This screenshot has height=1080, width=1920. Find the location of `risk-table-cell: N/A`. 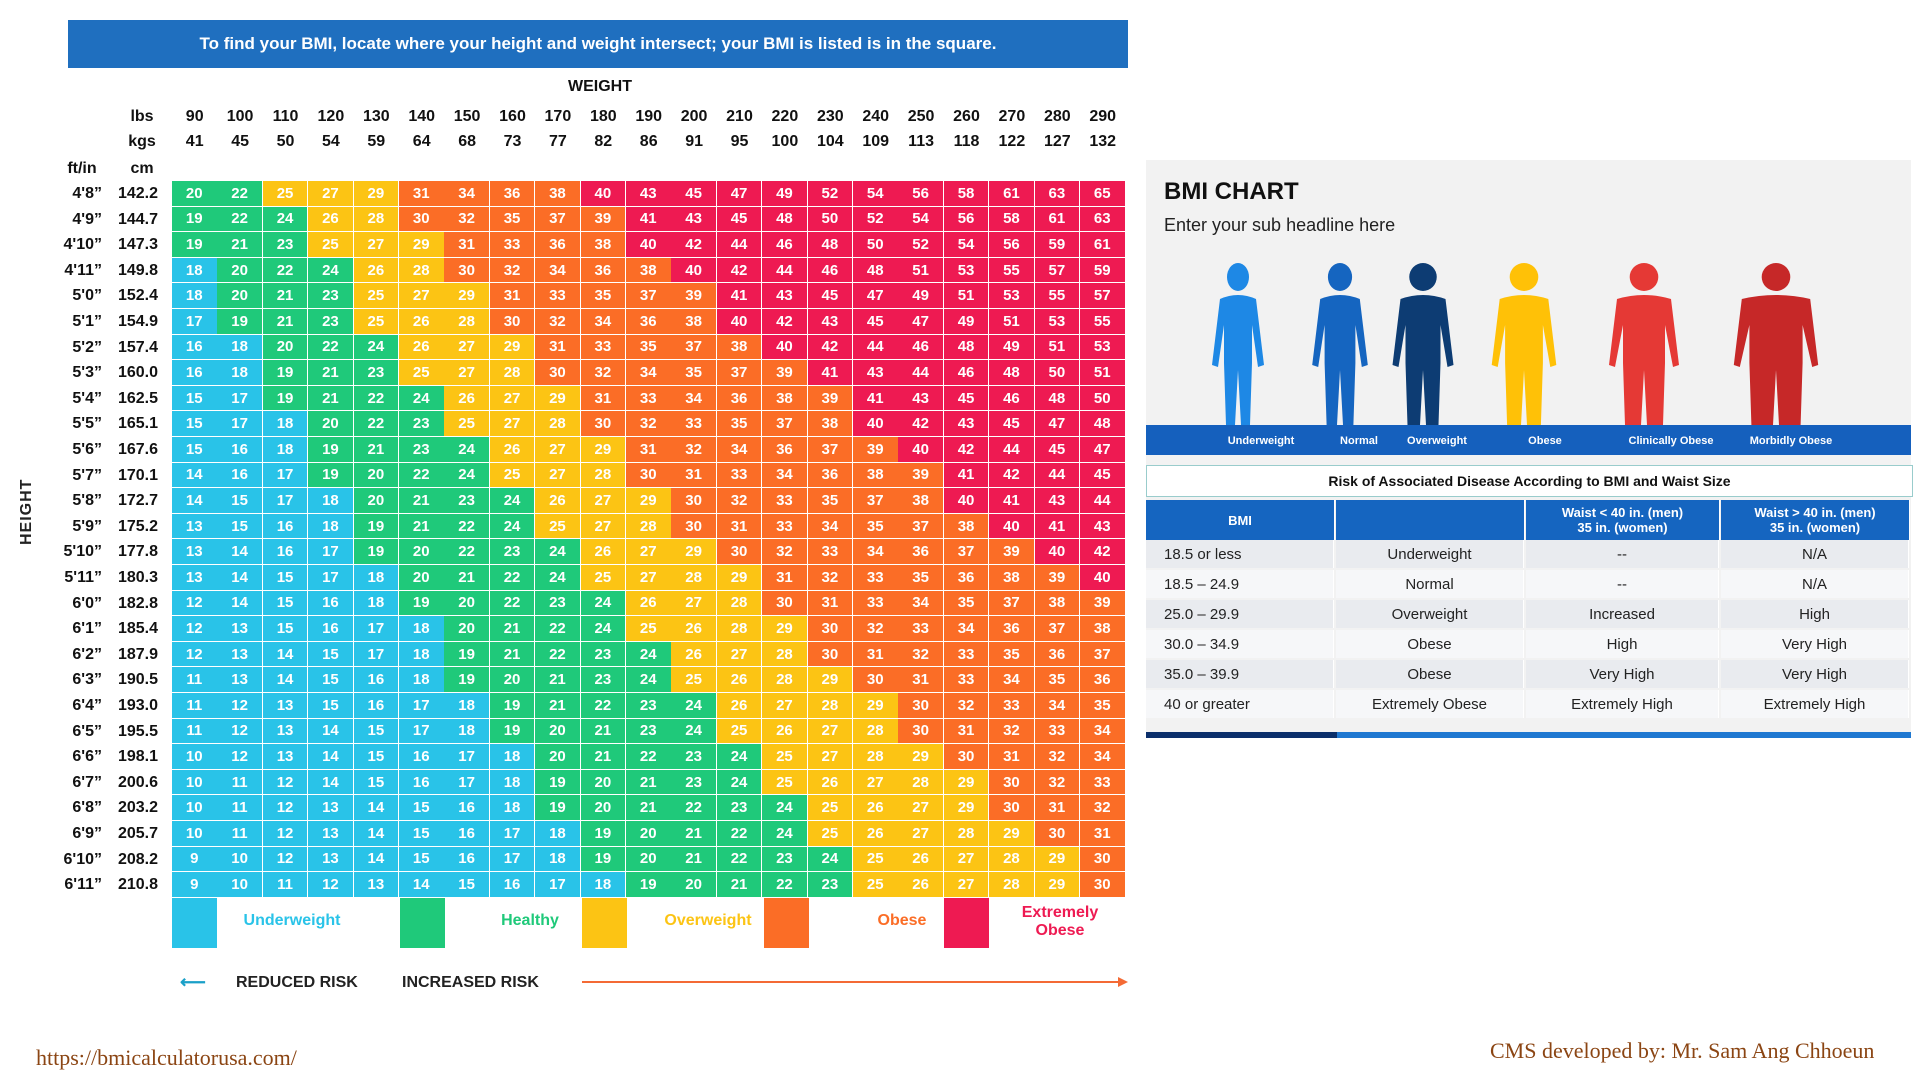

risk-table-cell: N/A is located at coordinates (1815, 584).